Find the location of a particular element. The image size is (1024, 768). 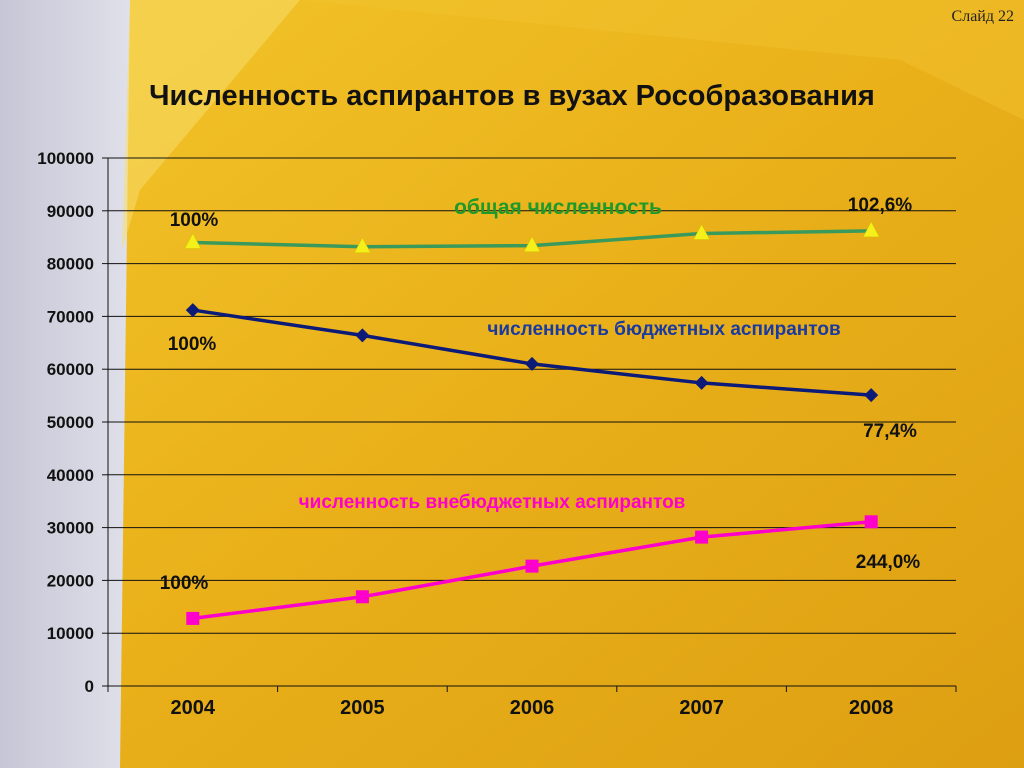

y-tick-label: 20000 is located at coordinates (70, 580).